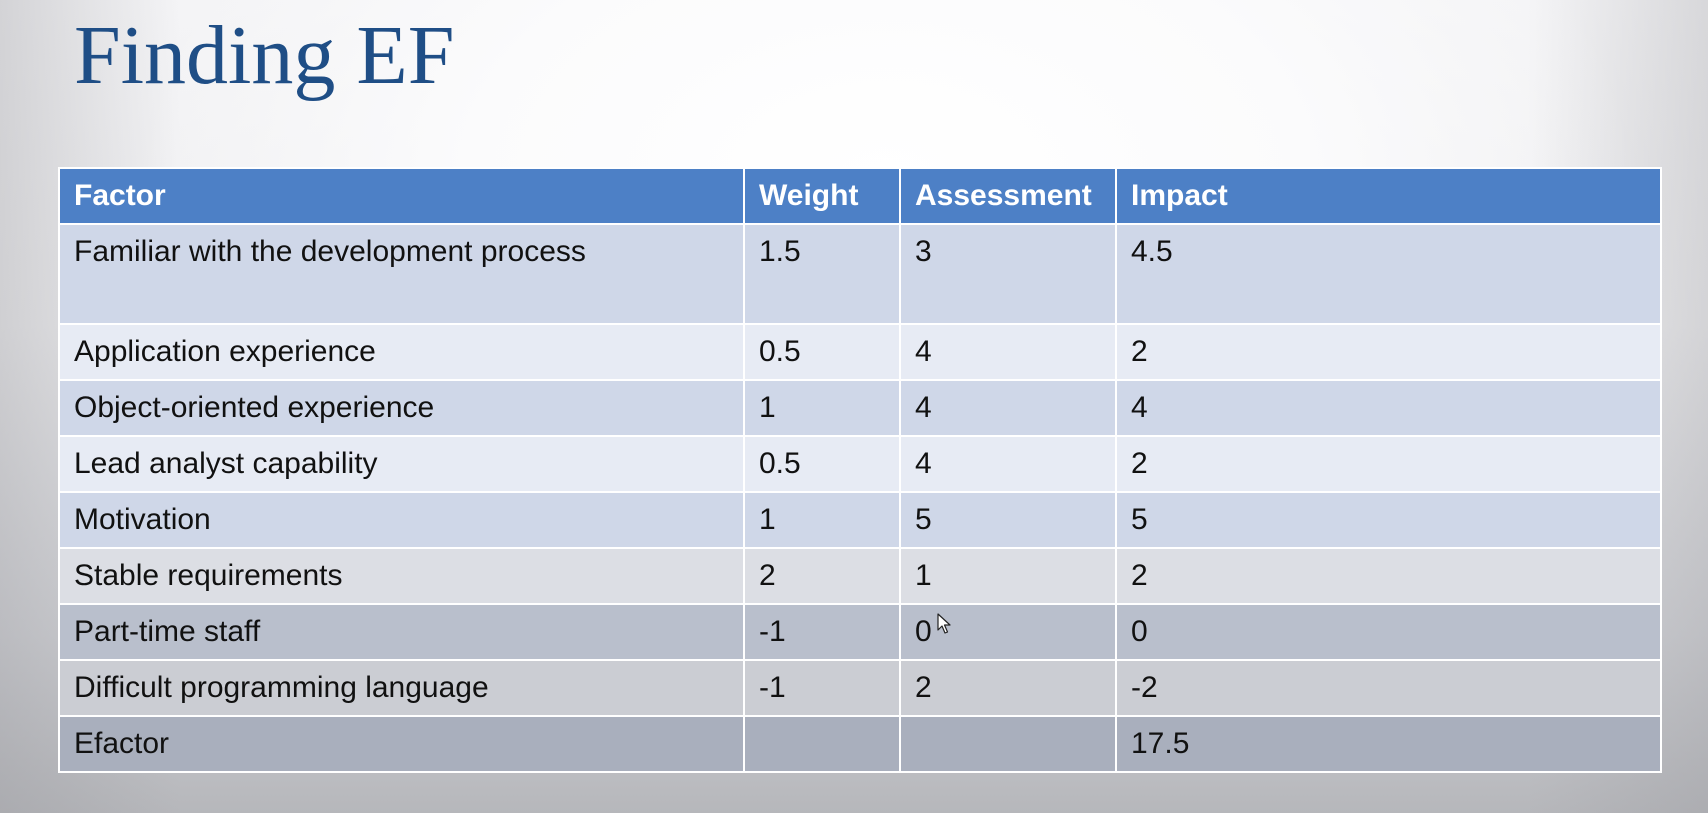  What do you see at coordinates (1388, 688) in the screenshot?
I see `impact-cell: -2` at bounding box center [1388, 688].